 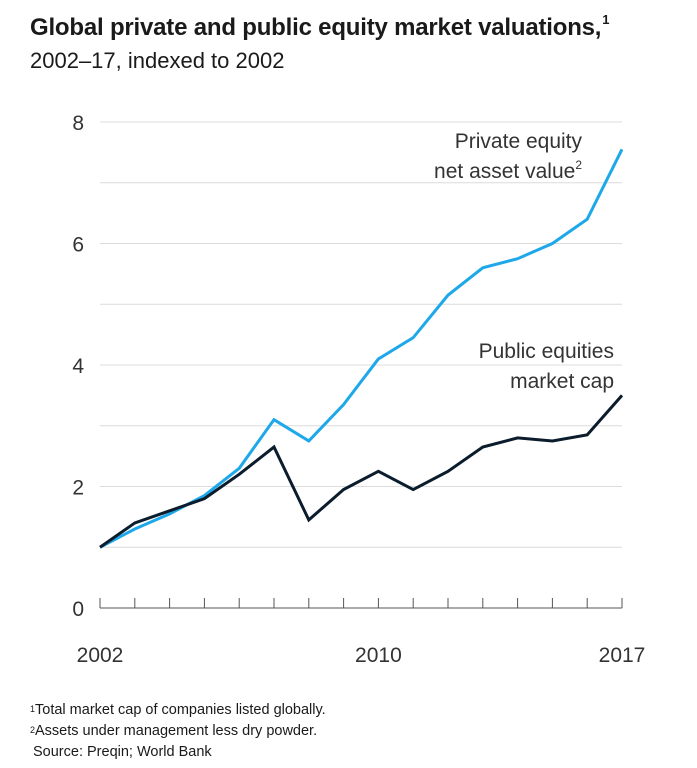 I want to click on series-label-private: Private equity net asset value2, so click(x=508, y=156).